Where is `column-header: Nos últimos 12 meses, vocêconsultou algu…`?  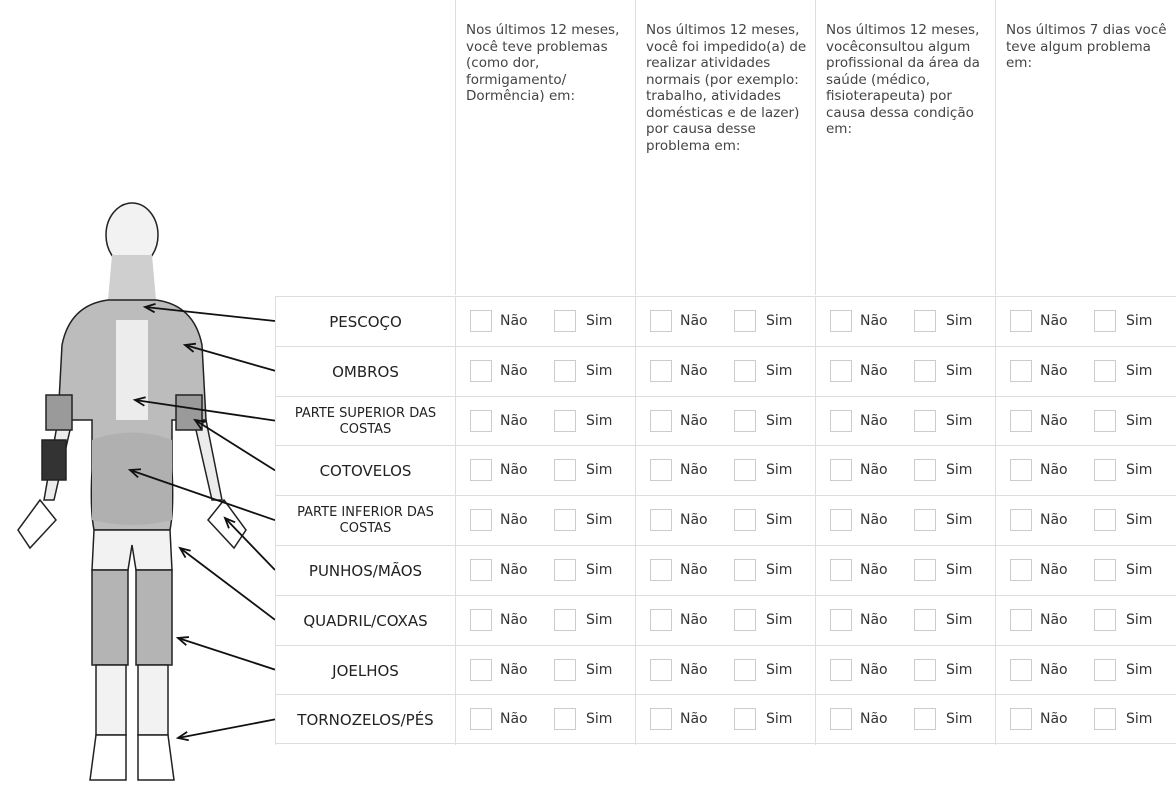 column-header: Nos últimos 12 meses, vocêconsultou algu… is located at coordinates (905, 147).